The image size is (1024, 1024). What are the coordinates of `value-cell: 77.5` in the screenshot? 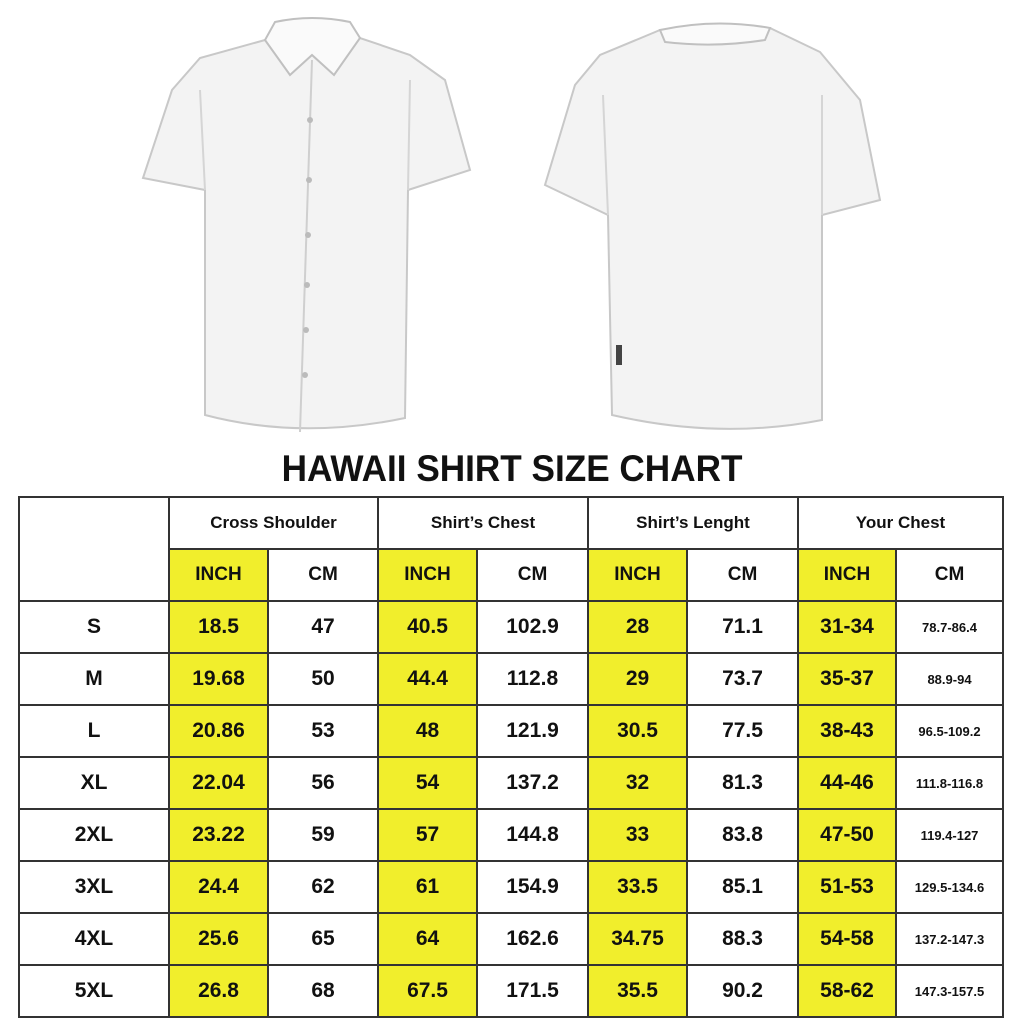 It's located at (742, 731).